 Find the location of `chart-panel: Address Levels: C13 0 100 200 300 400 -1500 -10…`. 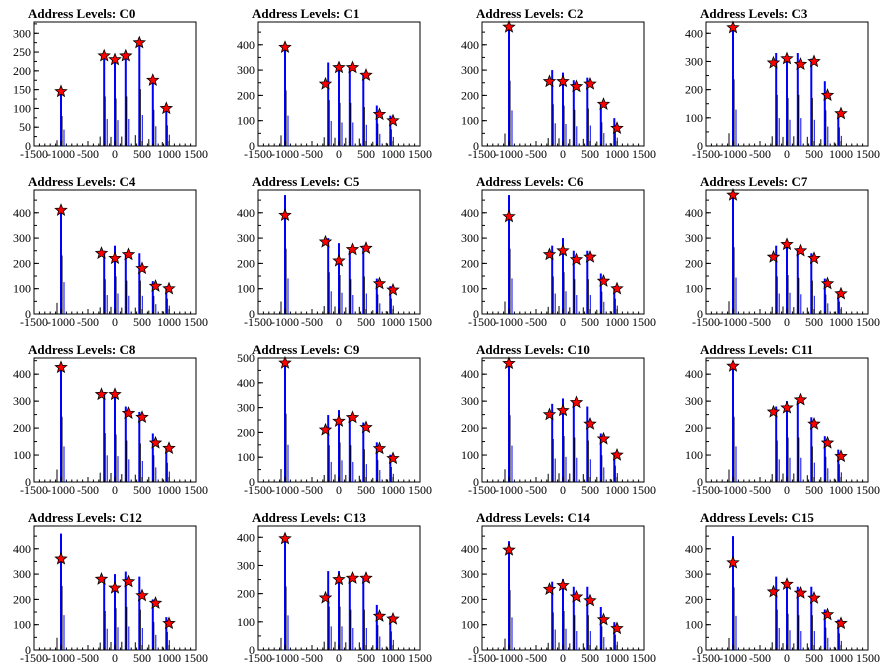

chart-panel: Address Levels: C13 0 100 200 300 400 -1500 -10… is located at coordinates (336, 588).